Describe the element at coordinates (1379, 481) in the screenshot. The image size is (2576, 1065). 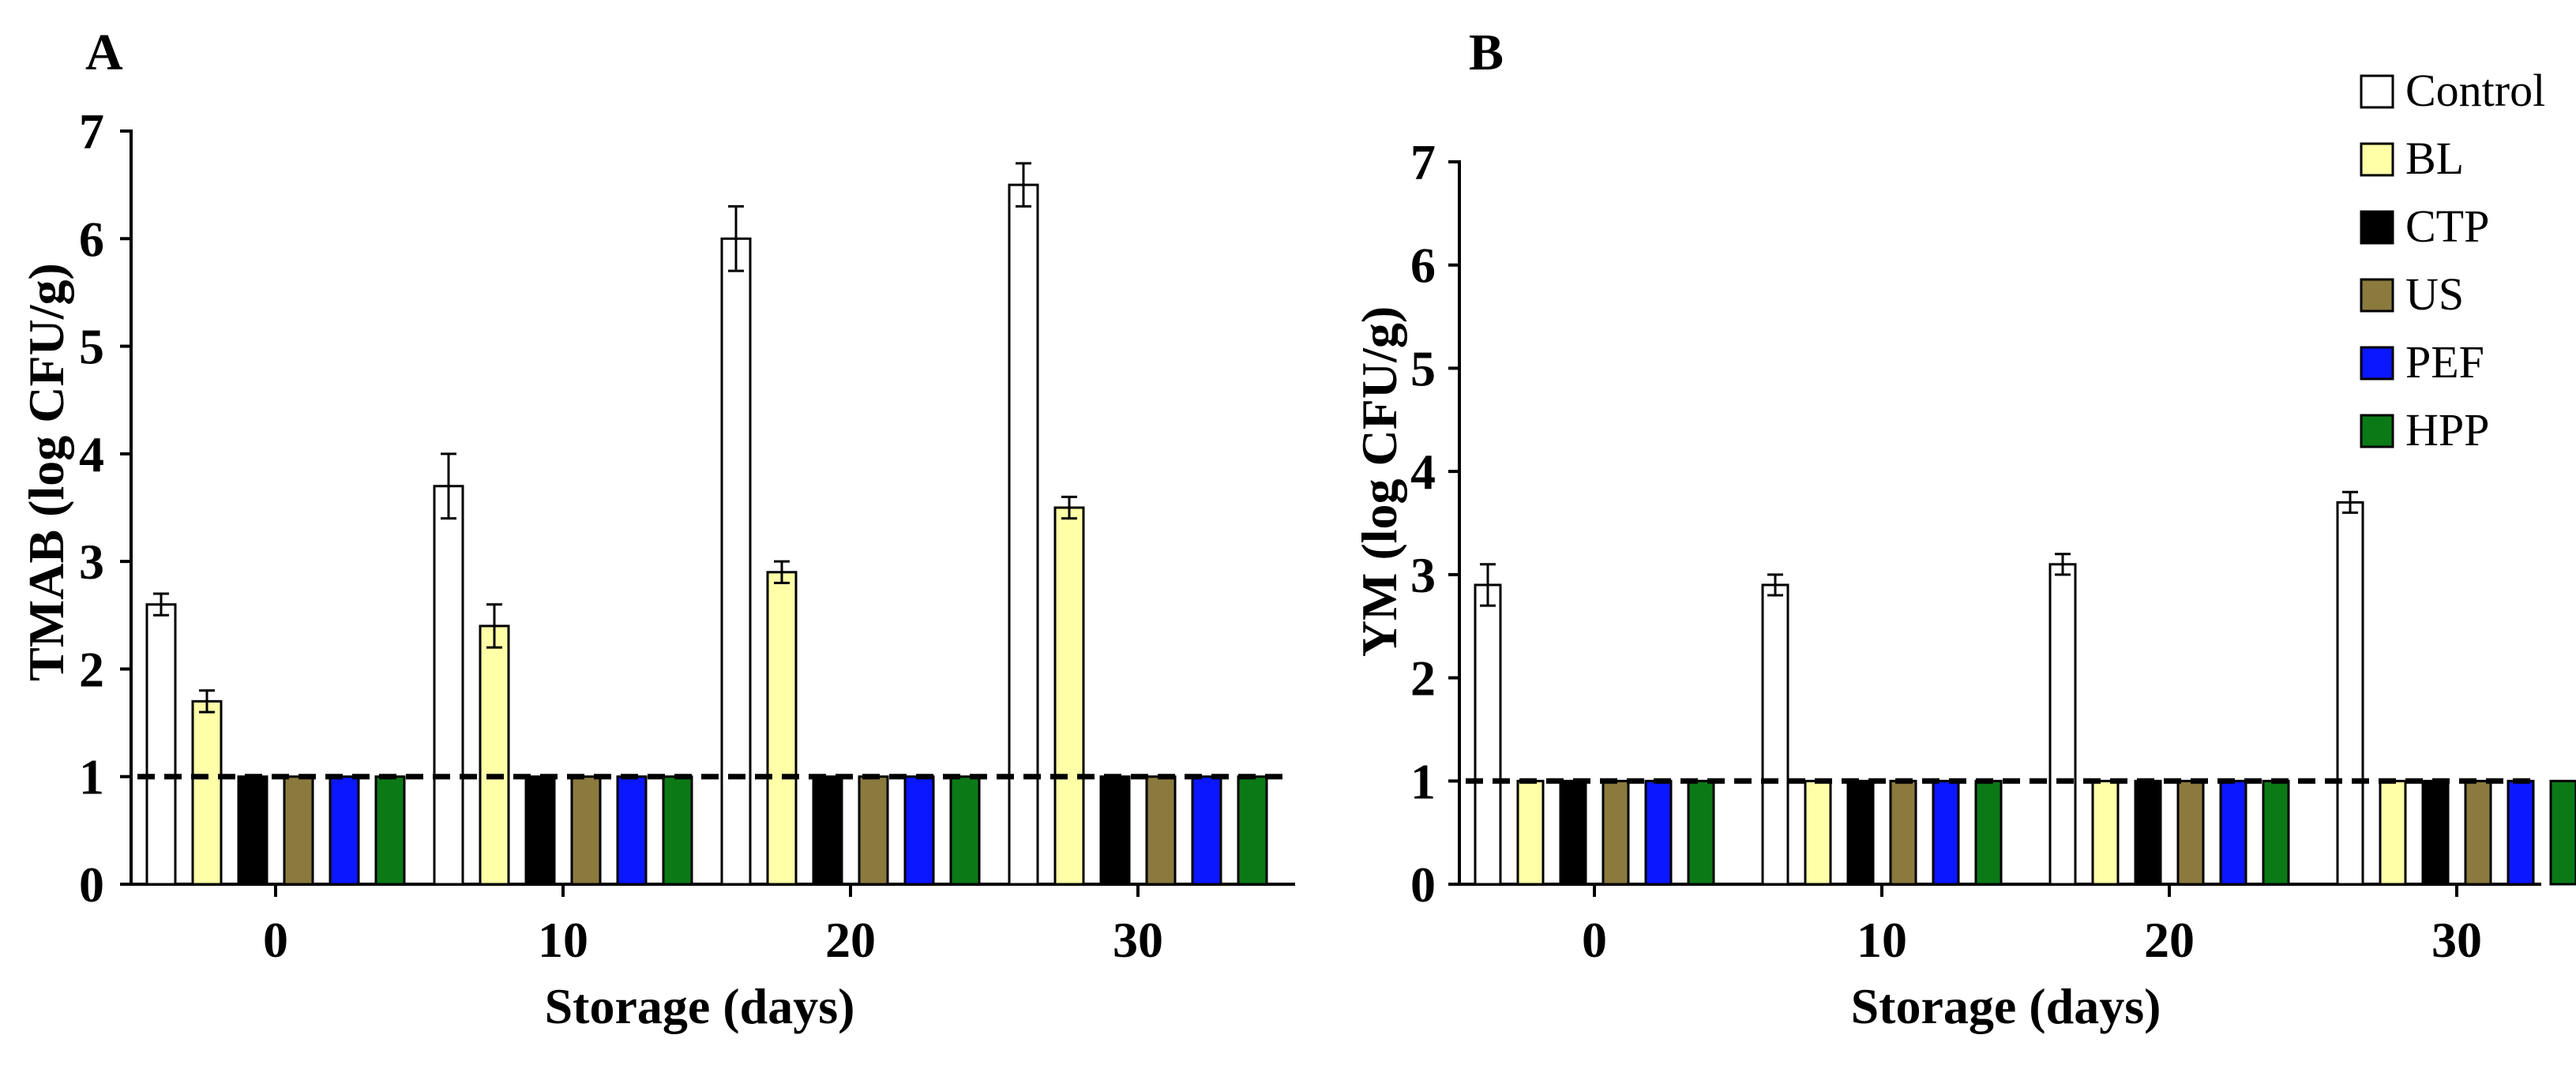
I see `panel-b-y-axis-title: YM (log CFU/g)` at that location.